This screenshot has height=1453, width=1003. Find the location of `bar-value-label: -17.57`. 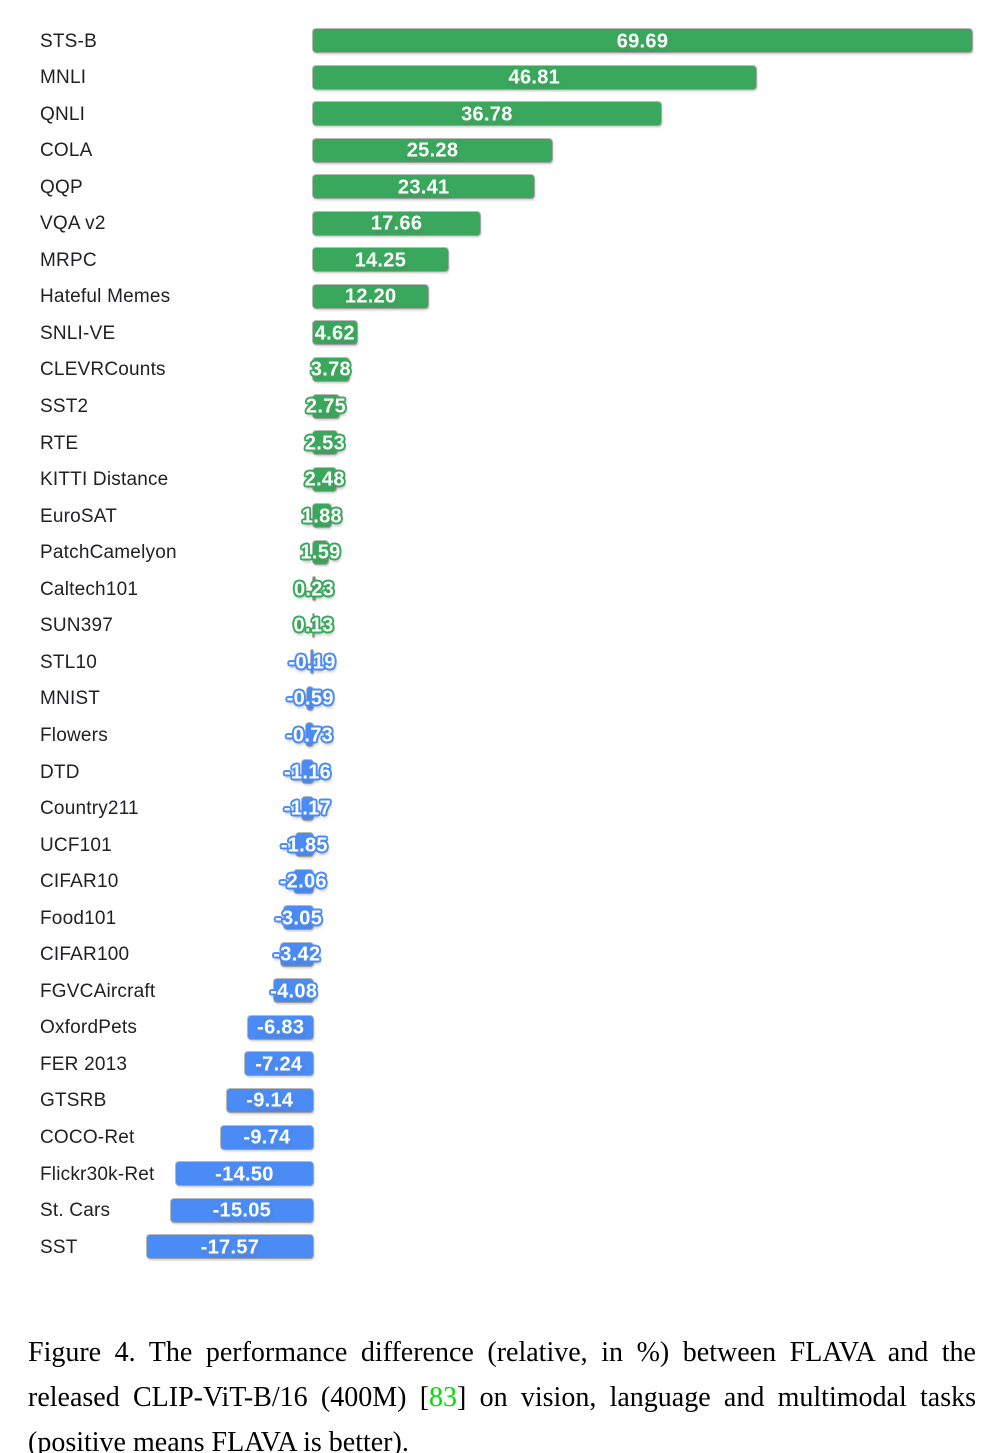

bar-value-label: -17.57 is located at coordinates (230, 1247).